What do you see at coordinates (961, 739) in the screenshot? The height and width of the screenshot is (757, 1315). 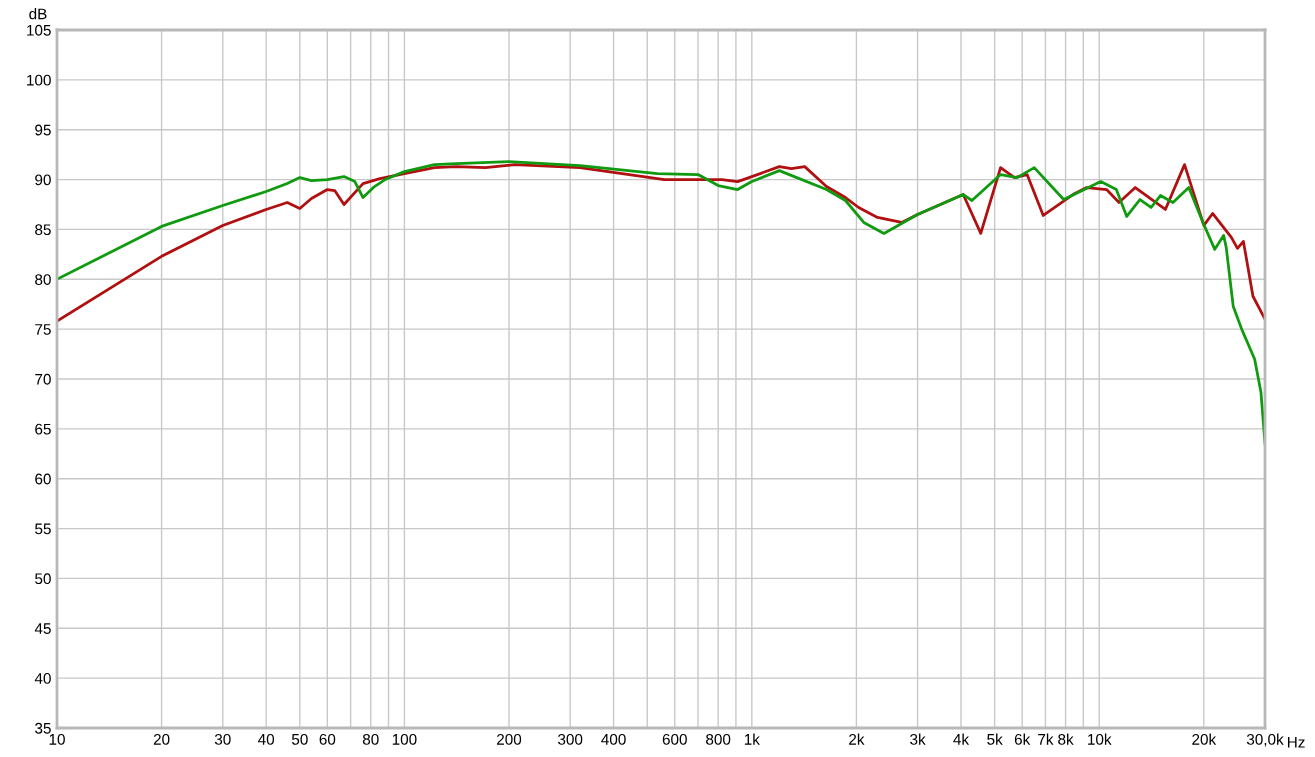 I see `x-tick-label: 4k` at bounding box center [961, 739].